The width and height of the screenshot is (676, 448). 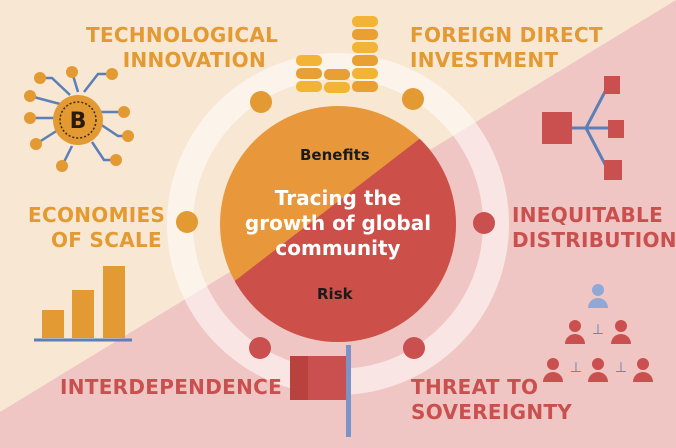 I want to click on bar-chart-icon, so click(x=83, y=304).